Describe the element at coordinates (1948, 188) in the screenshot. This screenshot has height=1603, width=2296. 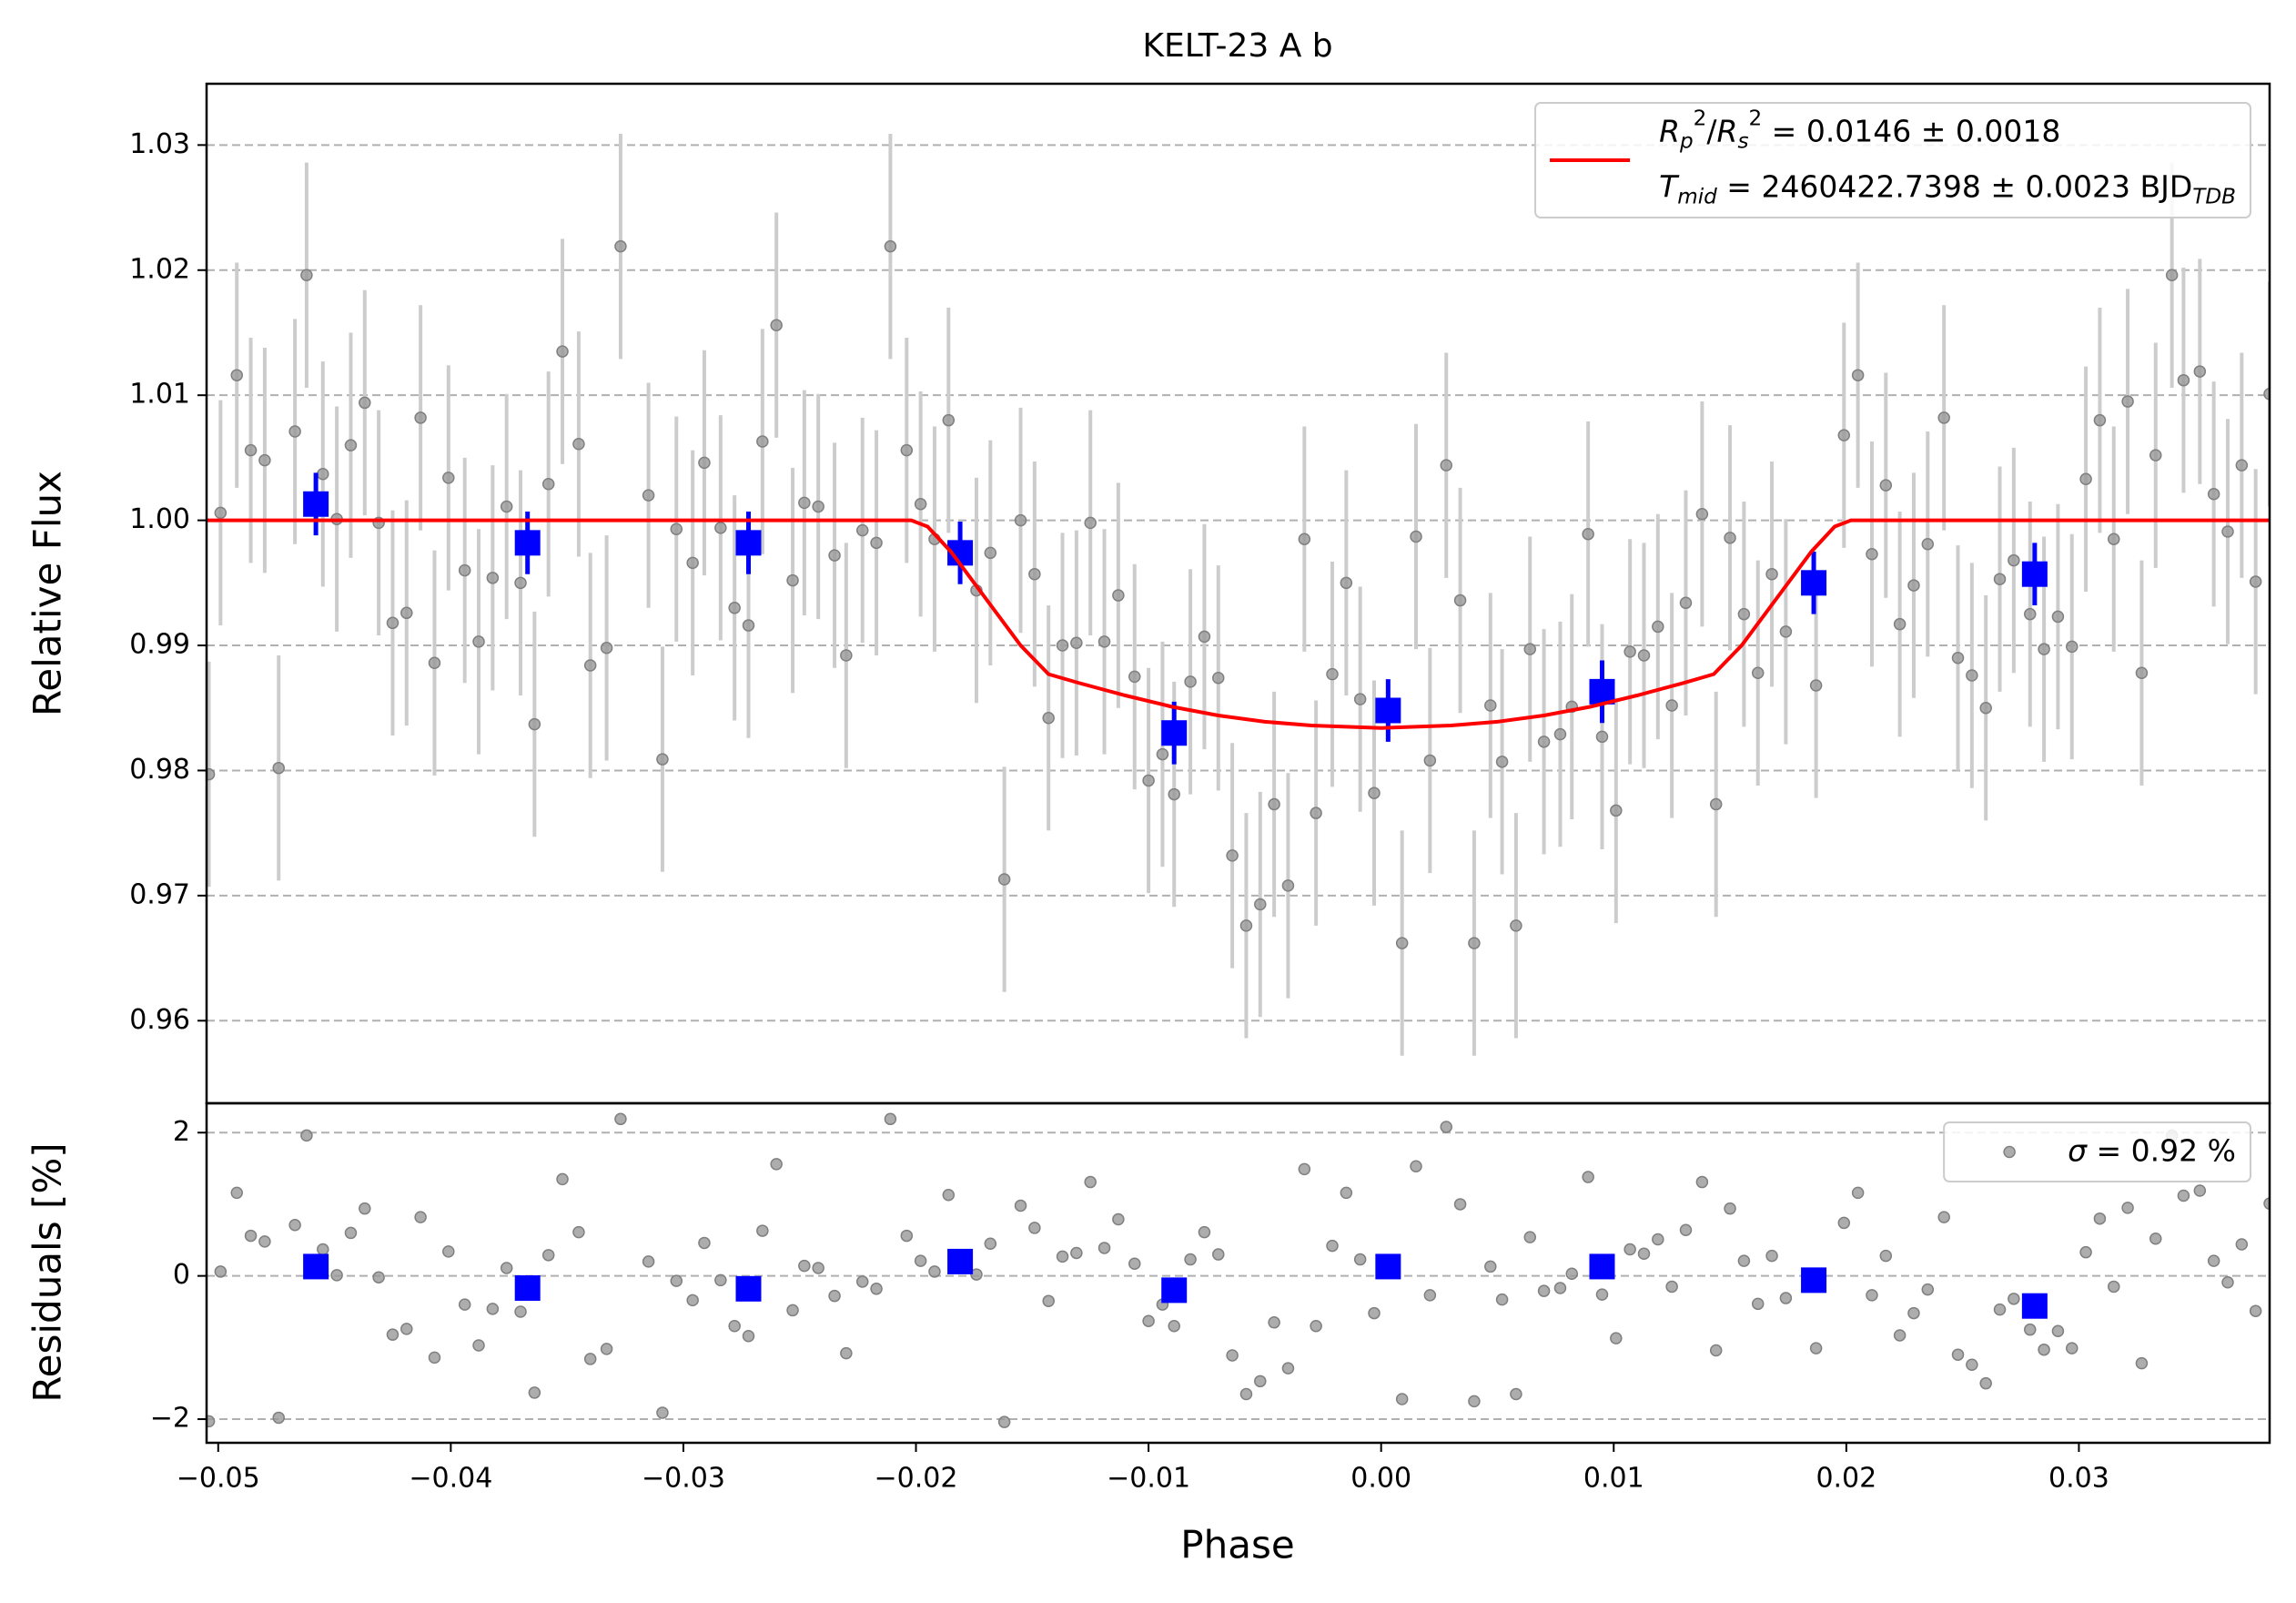
I see `legend-label: Tmid = 2460422.7398 ± 0.0023 BJDTDB` at that location.